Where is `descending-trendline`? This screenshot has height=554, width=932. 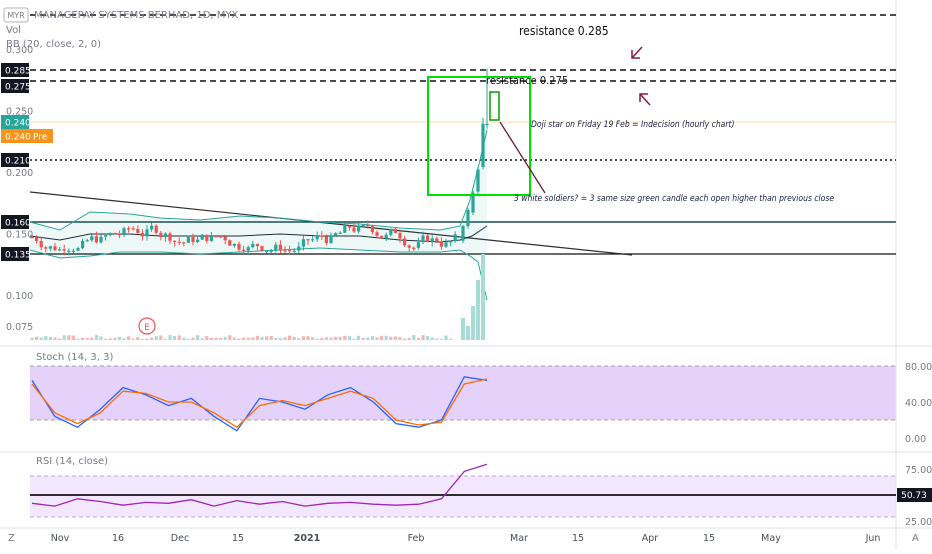 descending-trendline is located at coordinates (331, 223).